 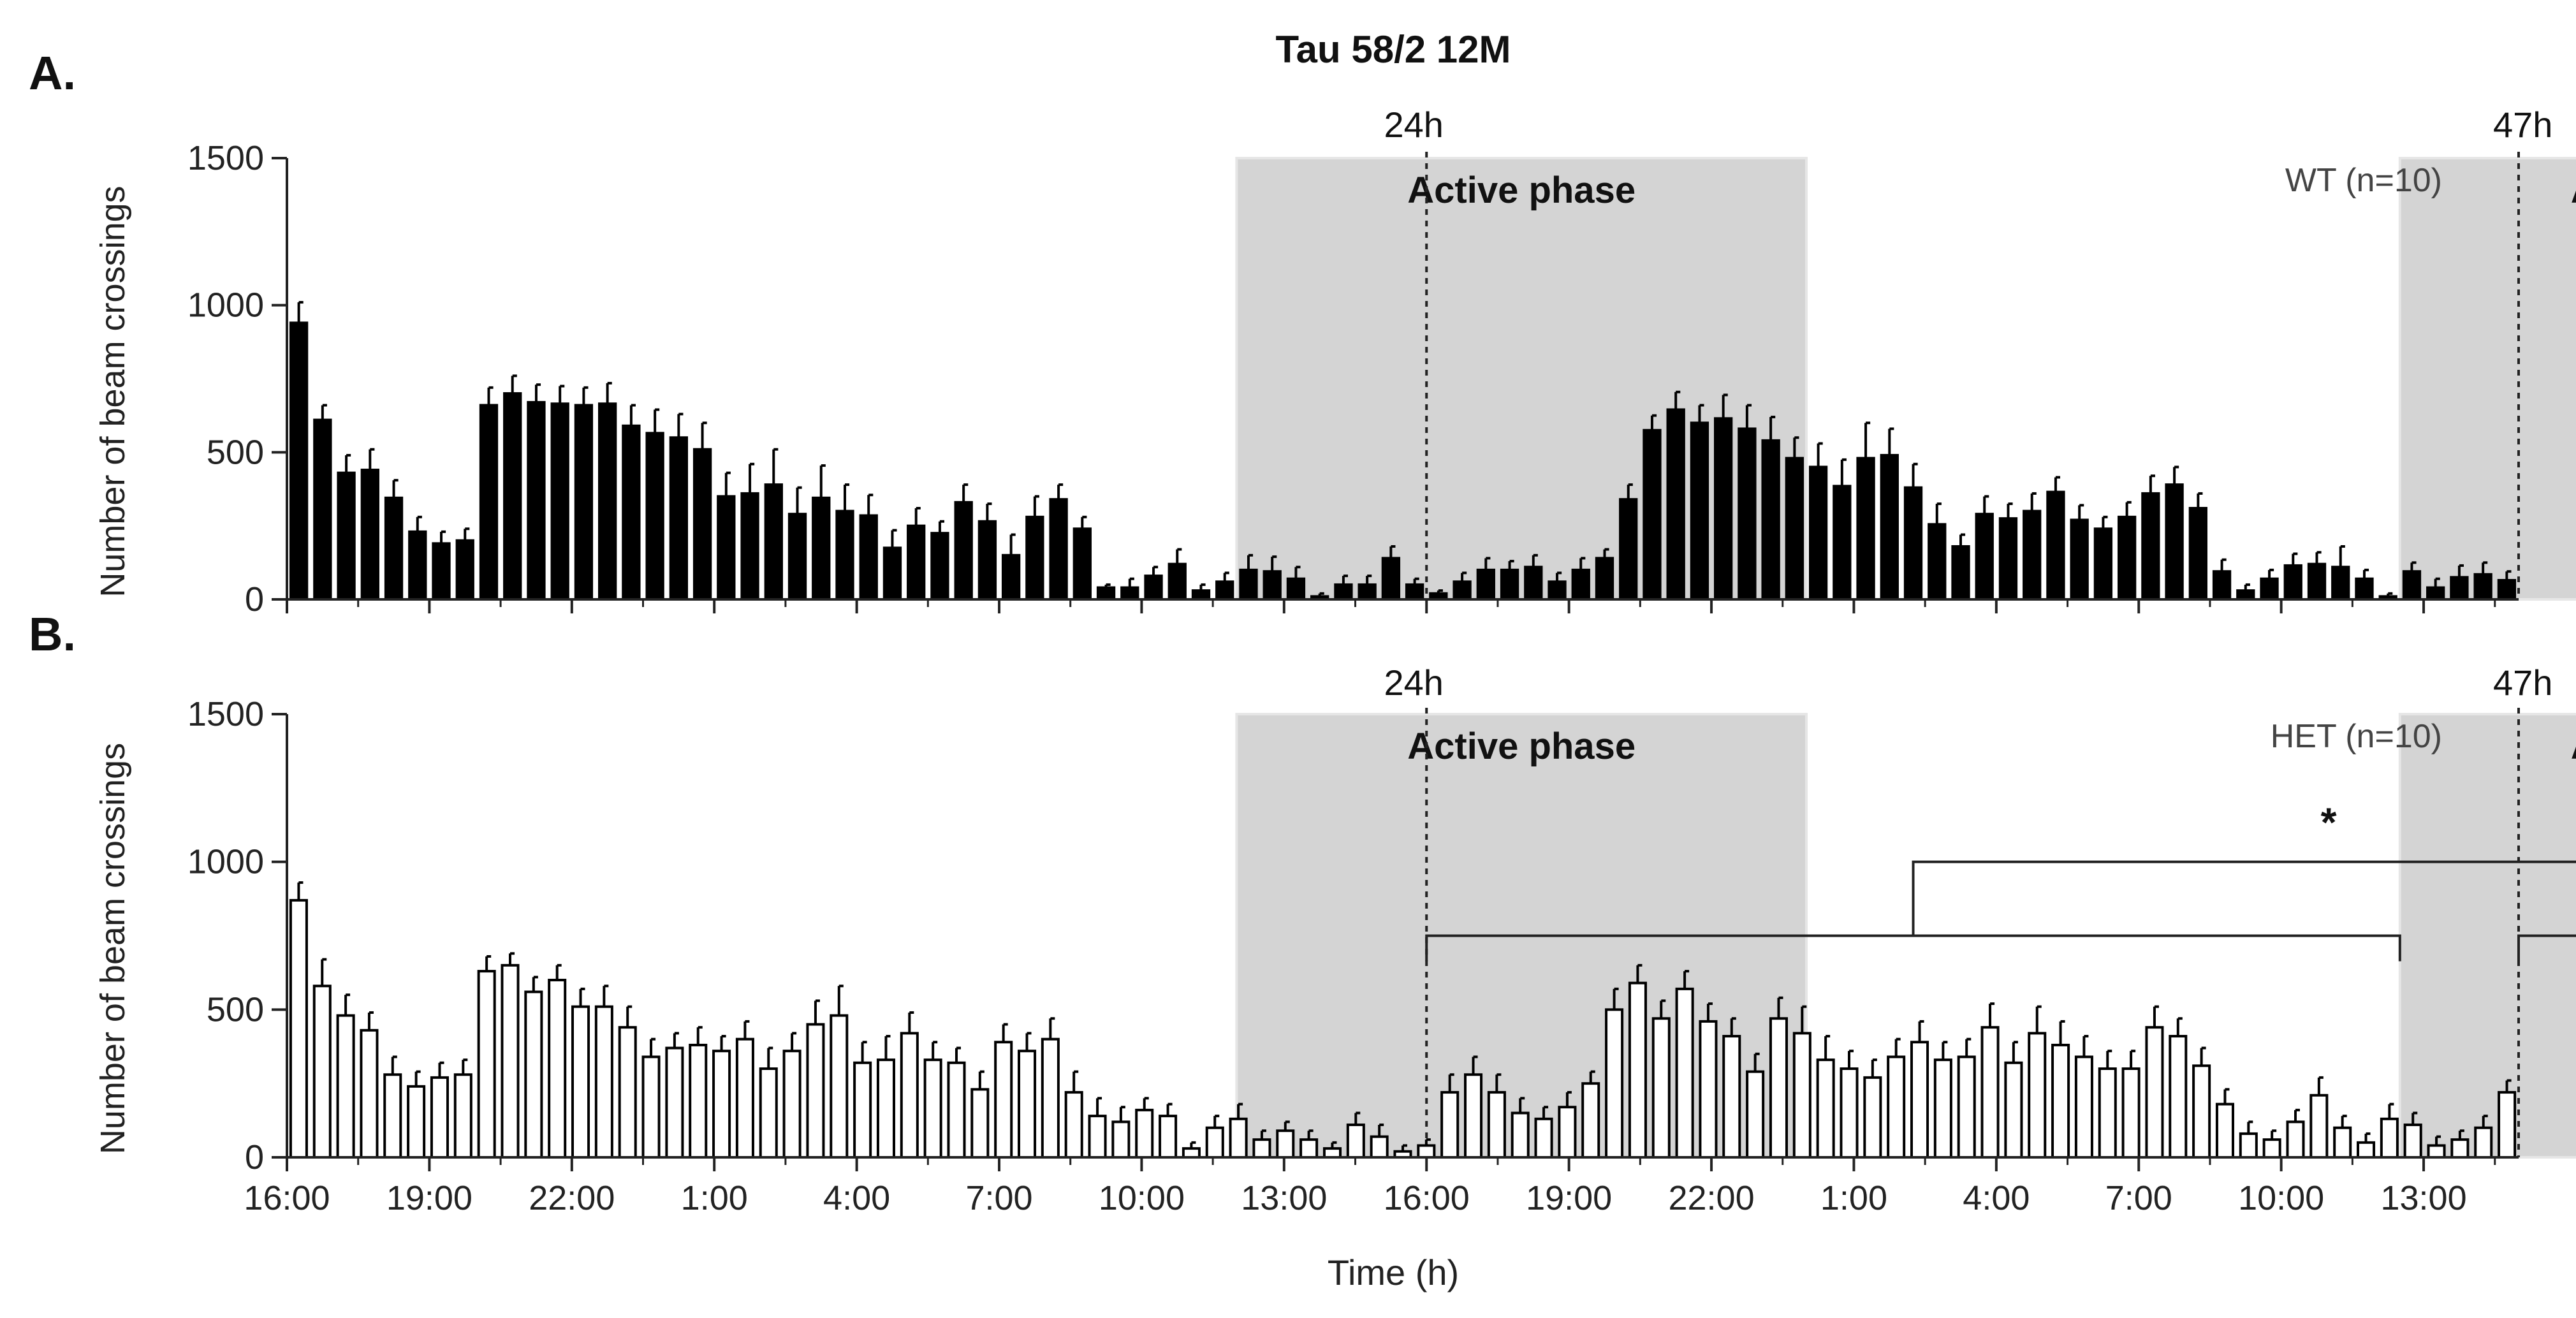 What do you see at coordinates (2363, 180) in the screenshot?
I see `legend-label: WT (n=10)` at bounding box center [2363, 180].